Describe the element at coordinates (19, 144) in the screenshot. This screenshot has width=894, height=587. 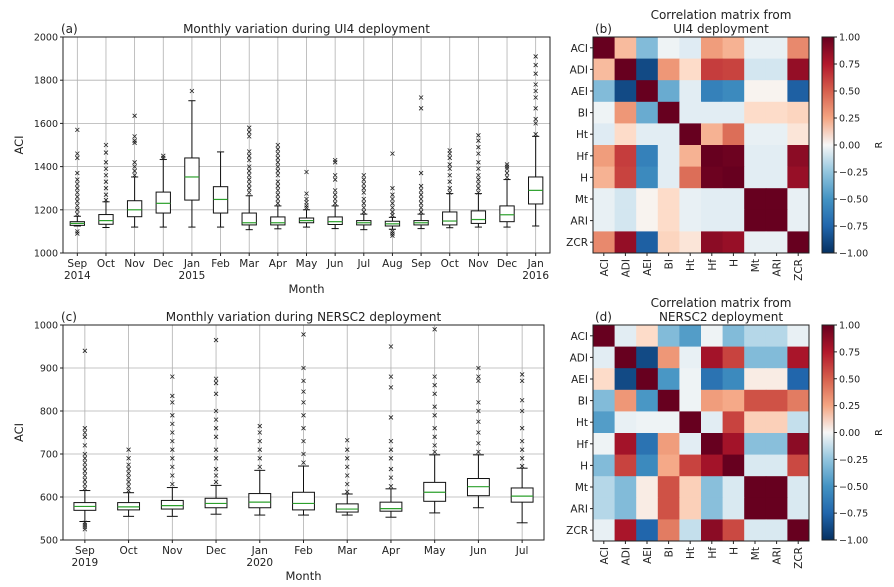
I see `y-axis-label: ACI` at that location.